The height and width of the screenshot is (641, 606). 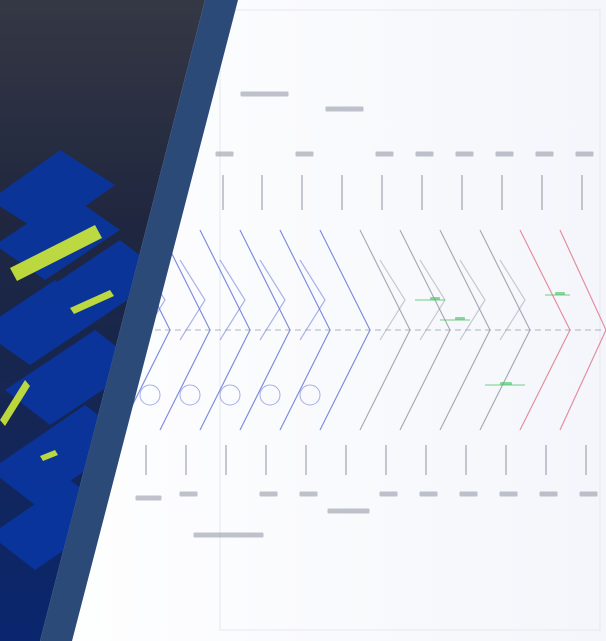 I want to click on part-v-outline, so click(x=582, y=330).